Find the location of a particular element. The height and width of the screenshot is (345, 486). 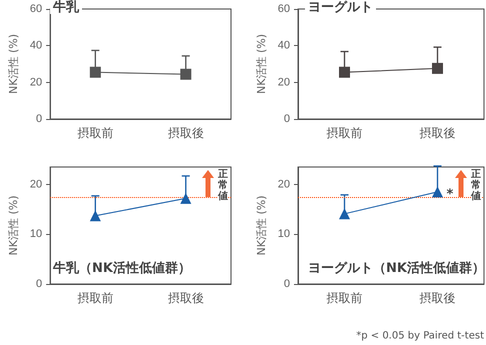

chart-title: ヨーグルト is located at coordinates (340, 7).